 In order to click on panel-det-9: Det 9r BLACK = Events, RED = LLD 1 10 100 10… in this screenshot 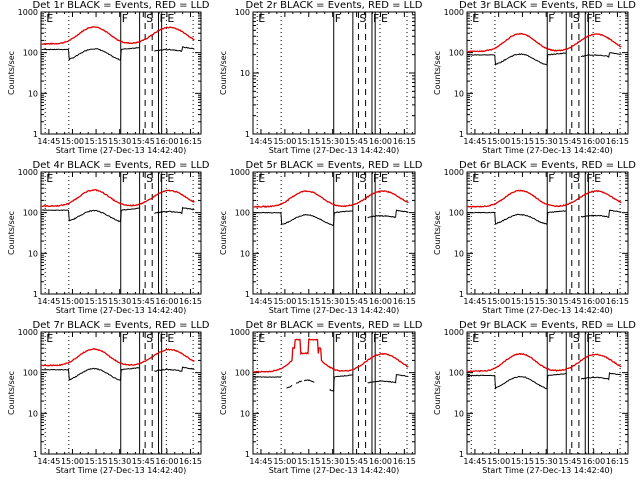, I will do `click(534, 397)`.